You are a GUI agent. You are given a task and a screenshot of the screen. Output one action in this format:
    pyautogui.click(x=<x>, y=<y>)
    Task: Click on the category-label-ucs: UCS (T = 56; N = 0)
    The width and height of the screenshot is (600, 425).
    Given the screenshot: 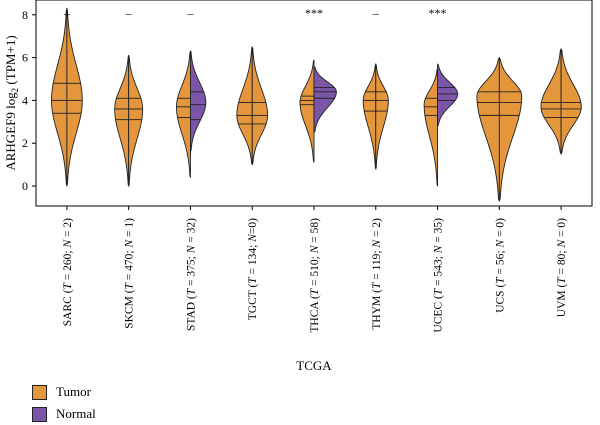 What is the action you would take?
    pyautogui.click(x=500, y=265)
    